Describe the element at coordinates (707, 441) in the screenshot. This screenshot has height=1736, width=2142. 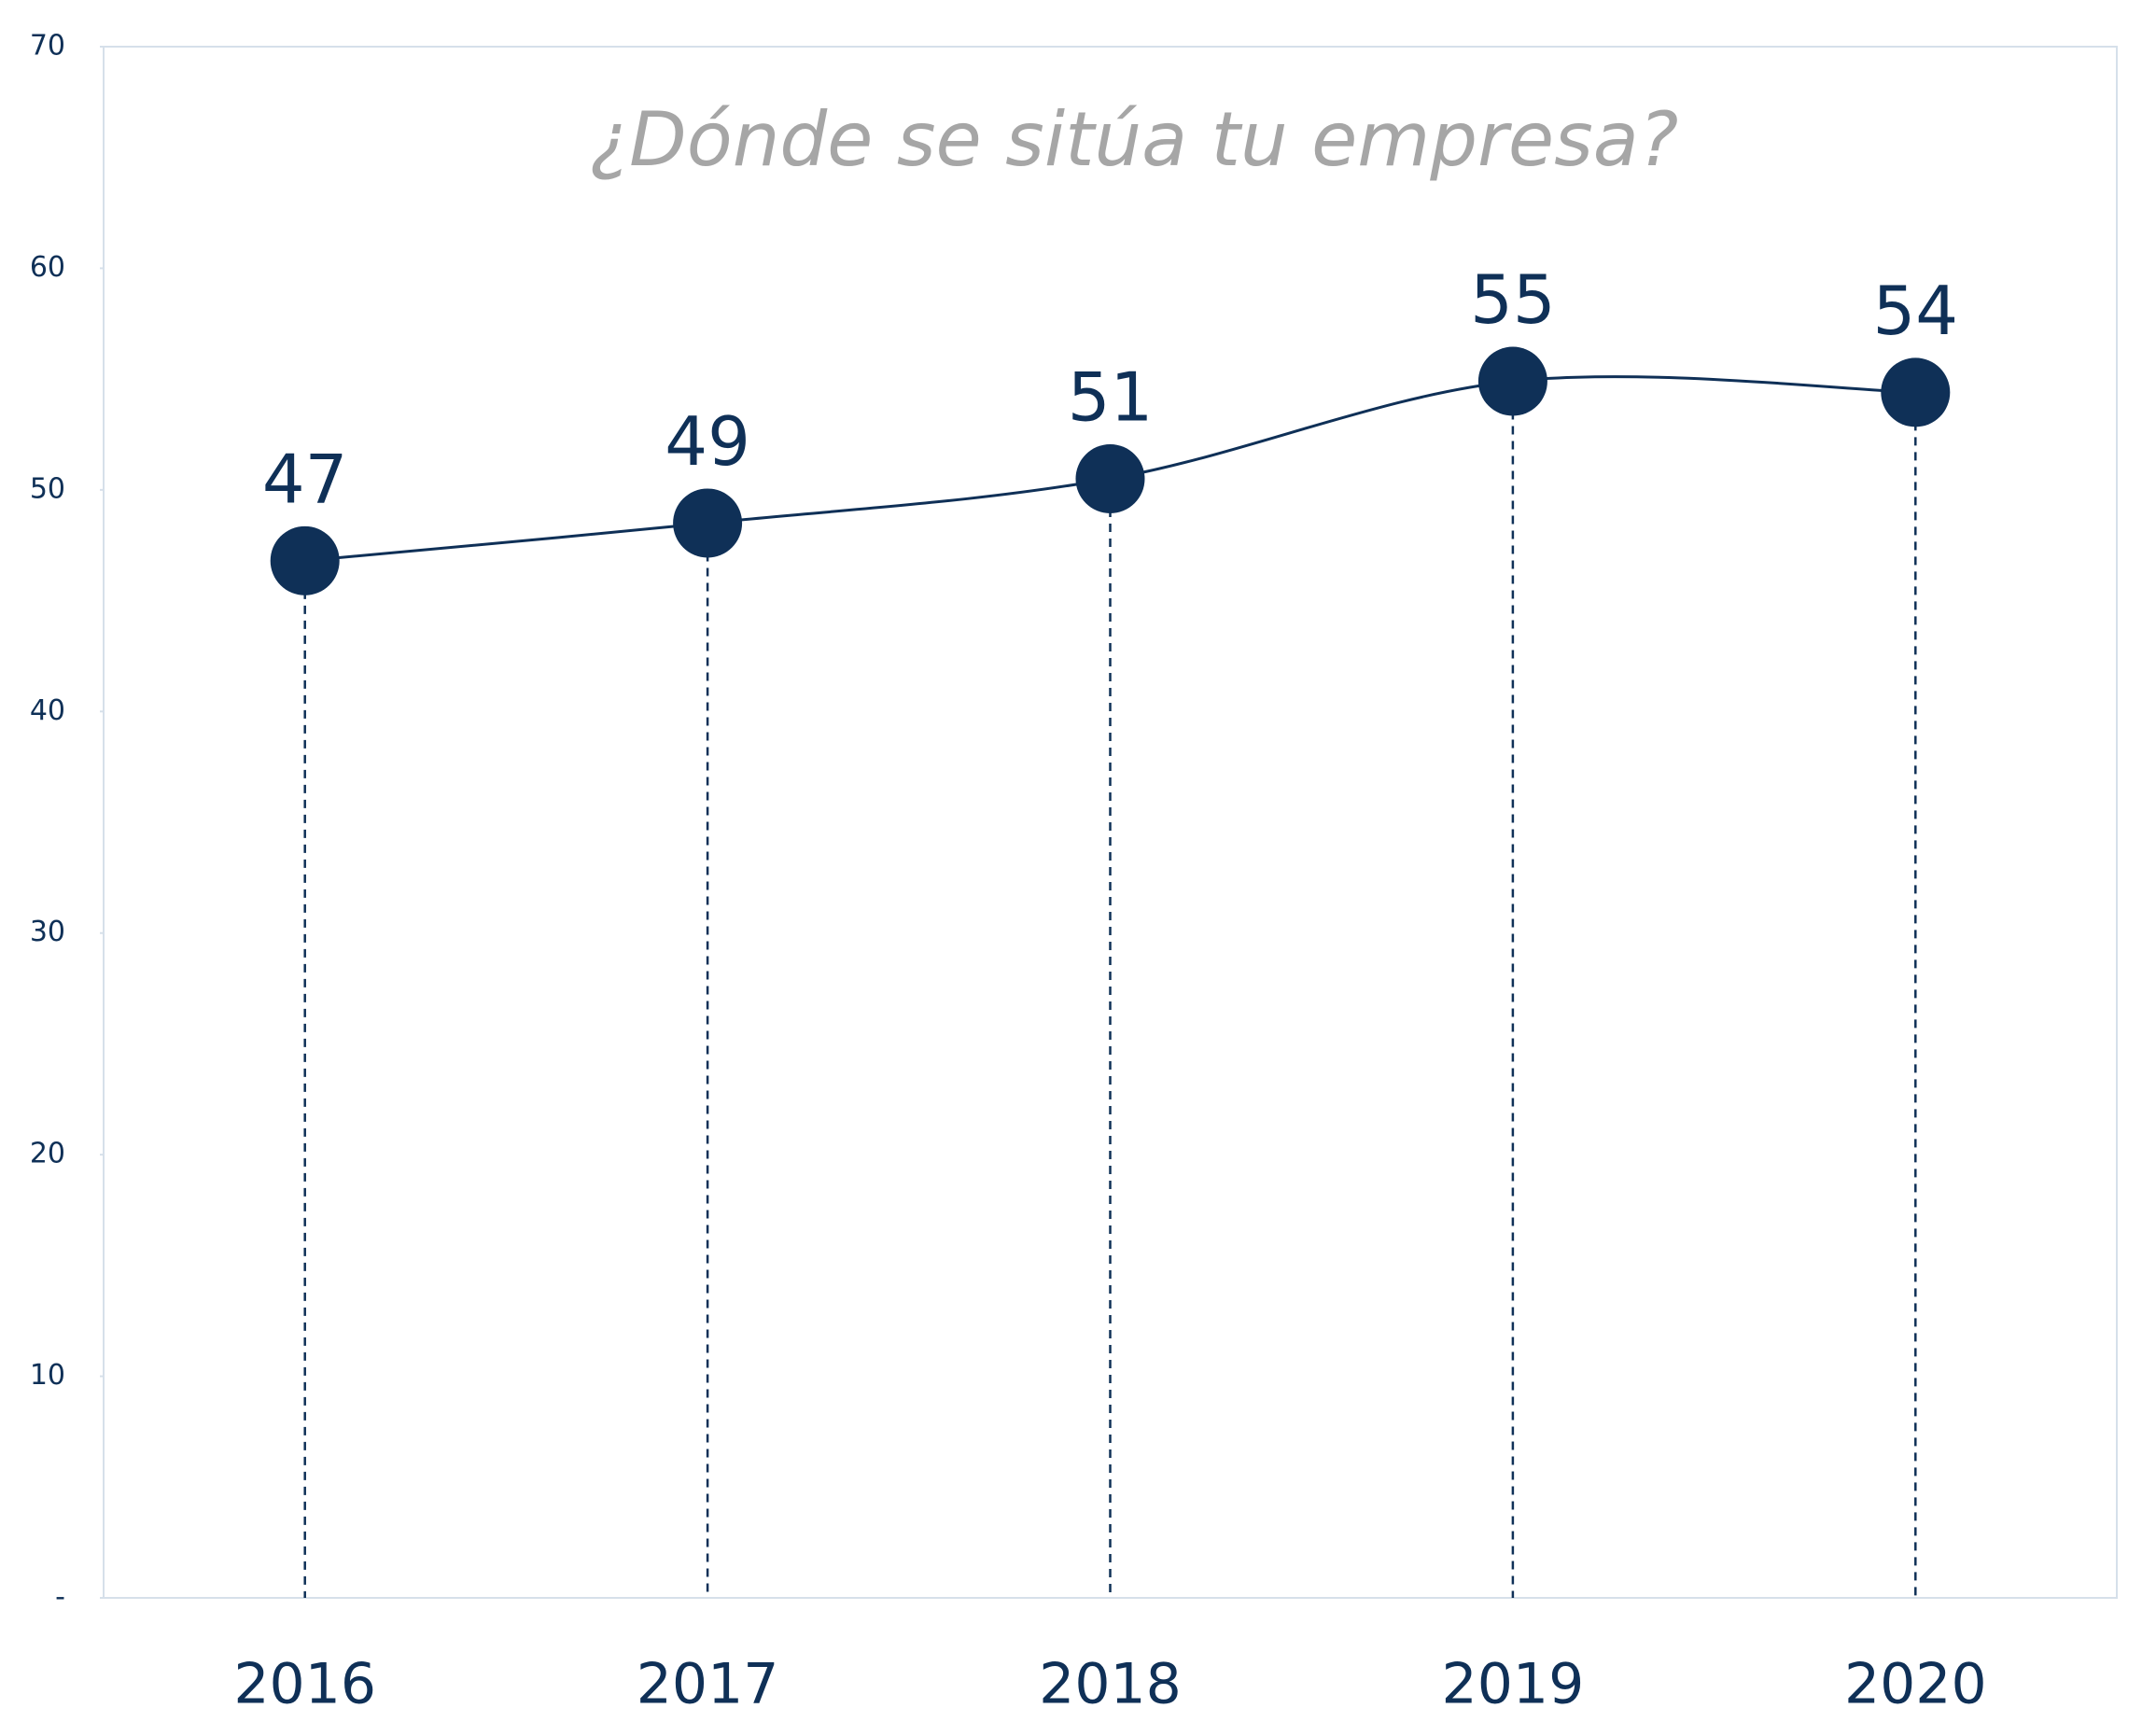
I see `value-label: 49` at that location.